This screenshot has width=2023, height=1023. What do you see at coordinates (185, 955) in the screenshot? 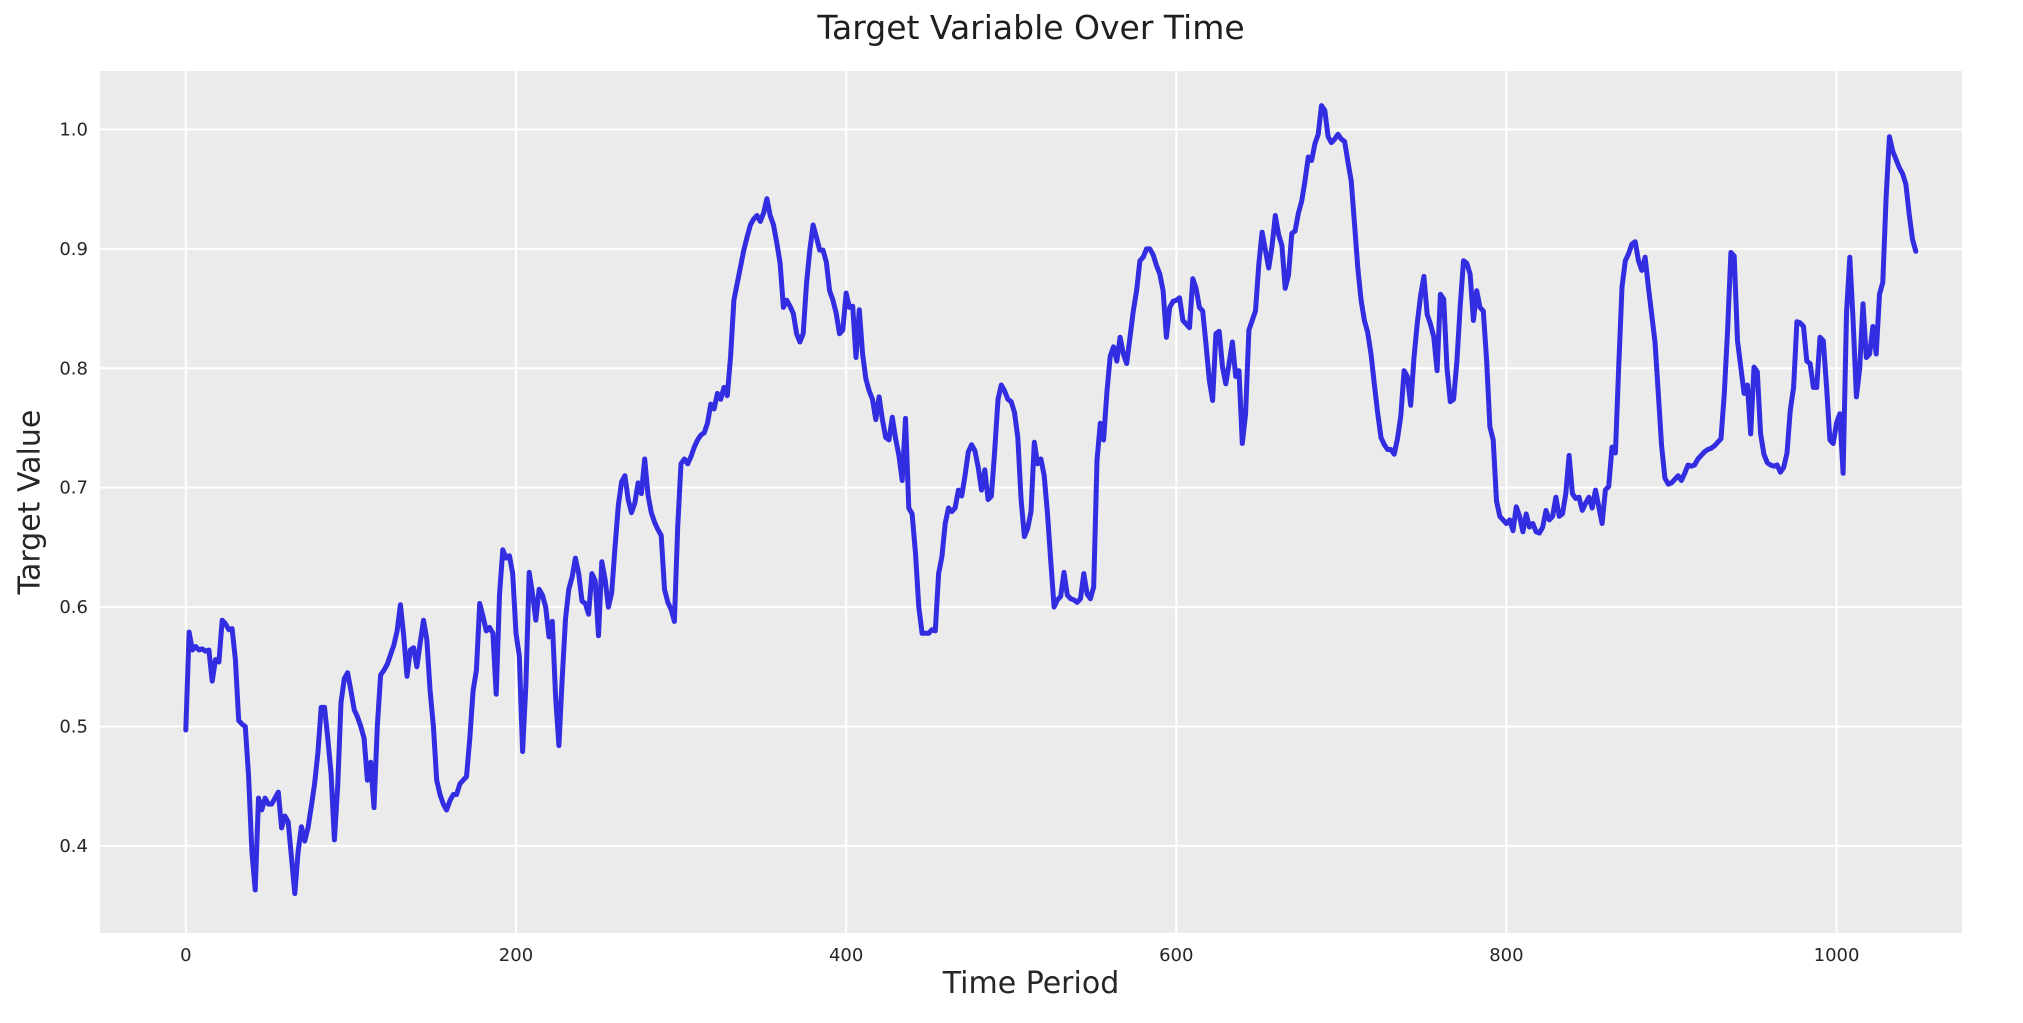
I see `x-tick-label: 0` at bounding box center [185, 955].